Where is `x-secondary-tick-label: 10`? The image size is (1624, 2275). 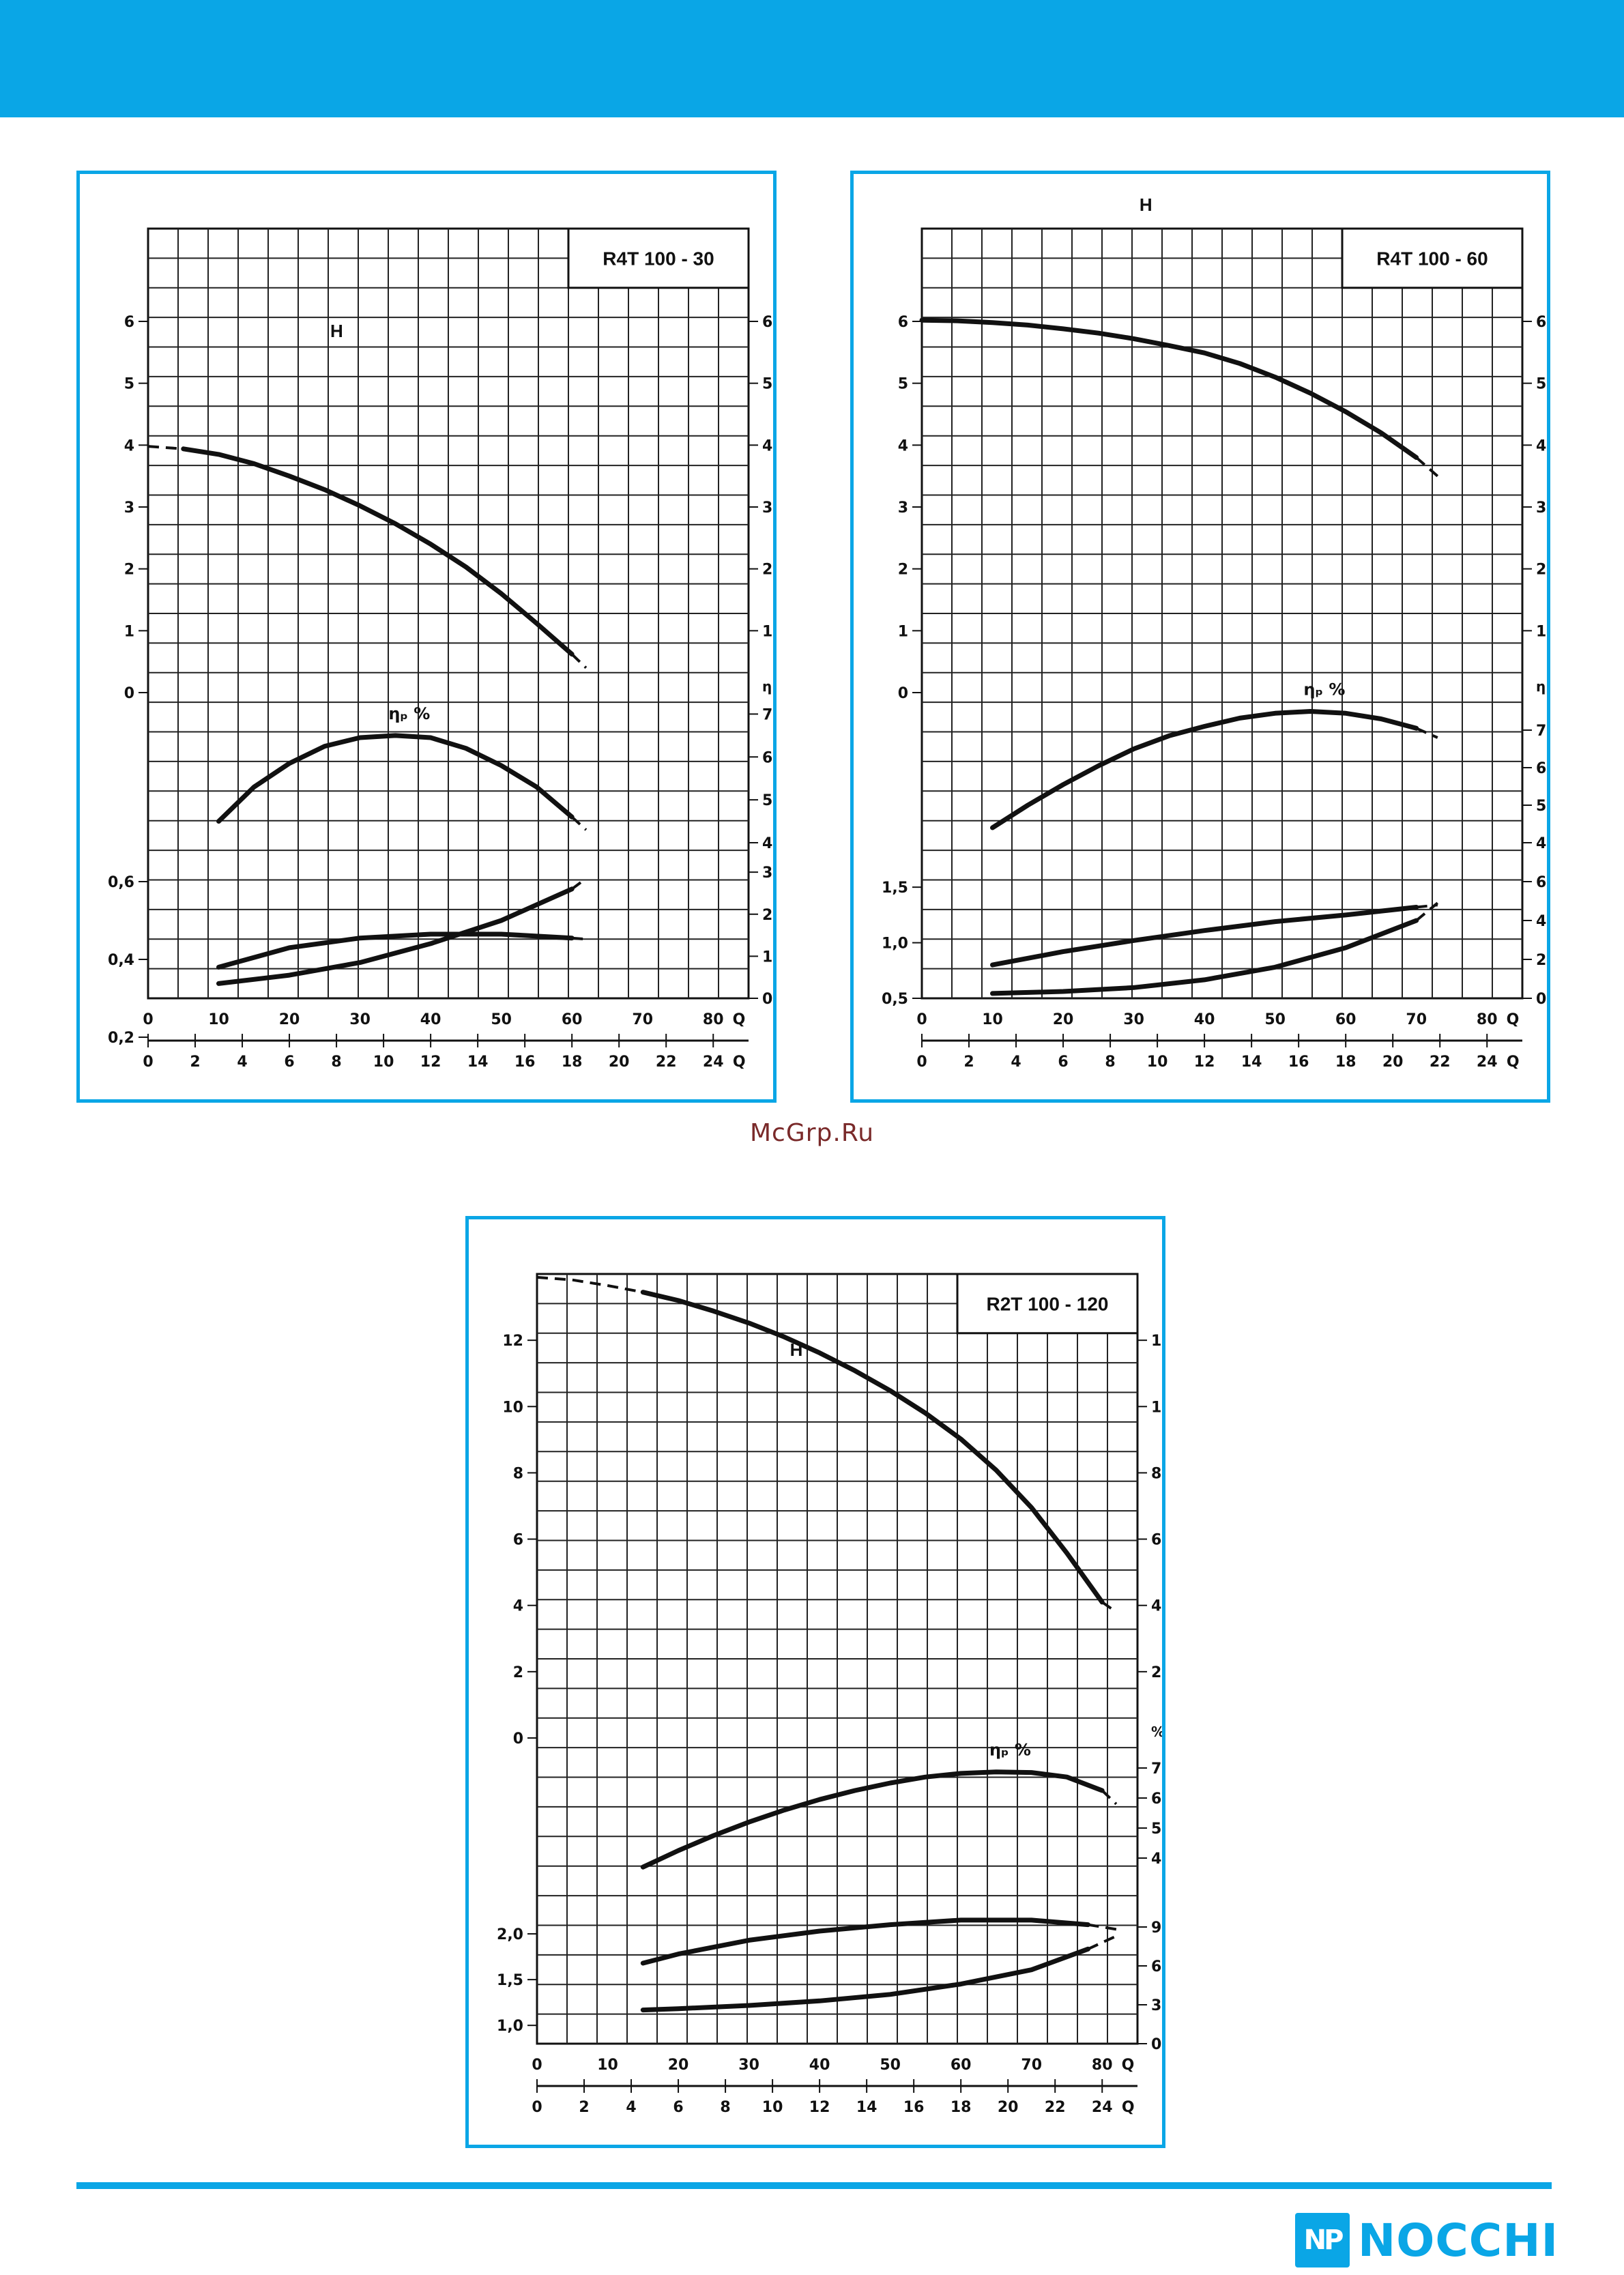
x-secondary-tick-label: 10 is located at coordinates (1157, 1062).